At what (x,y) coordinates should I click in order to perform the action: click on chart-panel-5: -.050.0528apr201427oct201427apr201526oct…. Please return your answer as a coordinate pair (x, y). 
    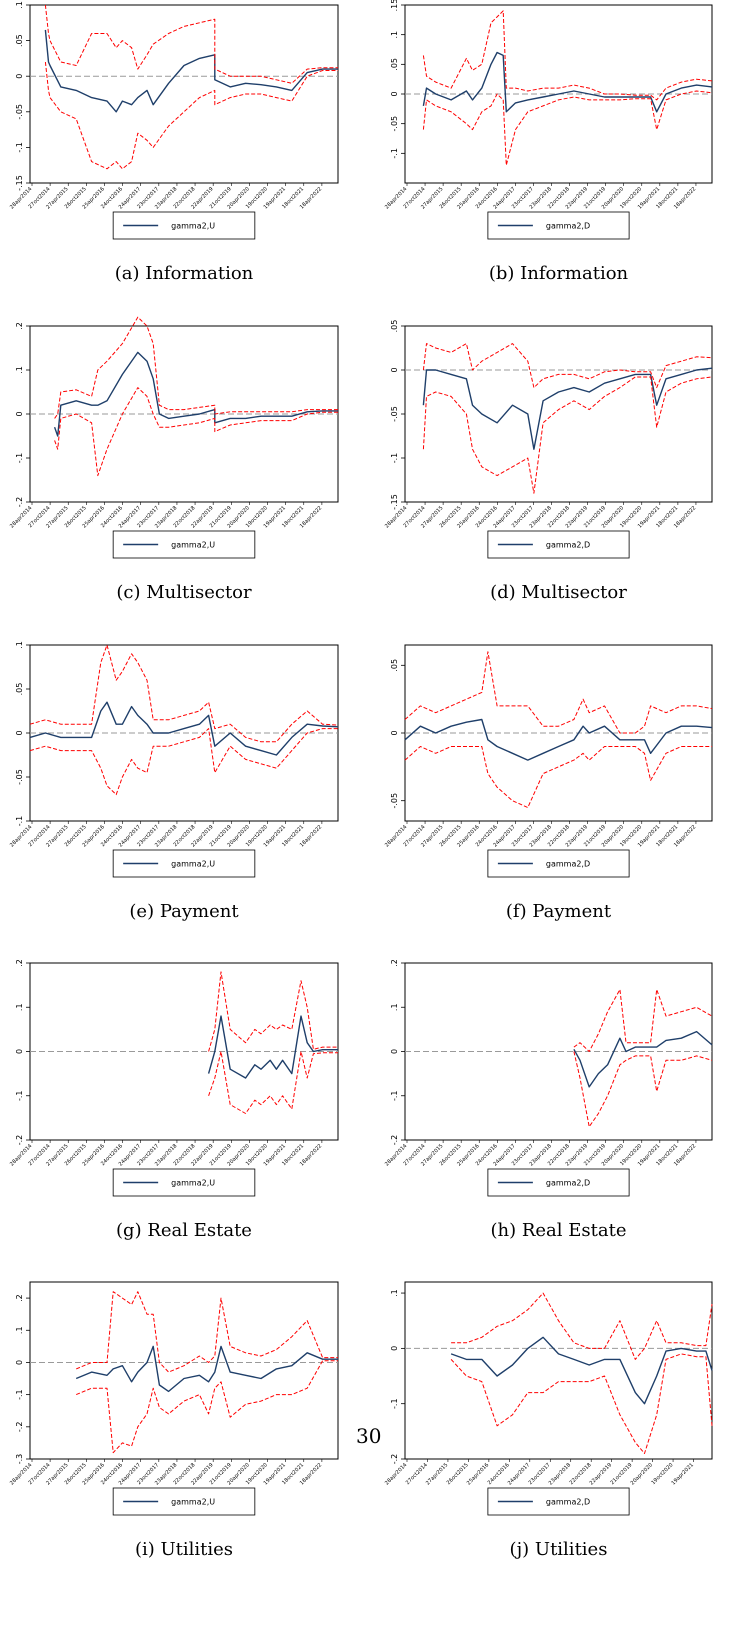
    Looking at the image, I should click on (548, 783).